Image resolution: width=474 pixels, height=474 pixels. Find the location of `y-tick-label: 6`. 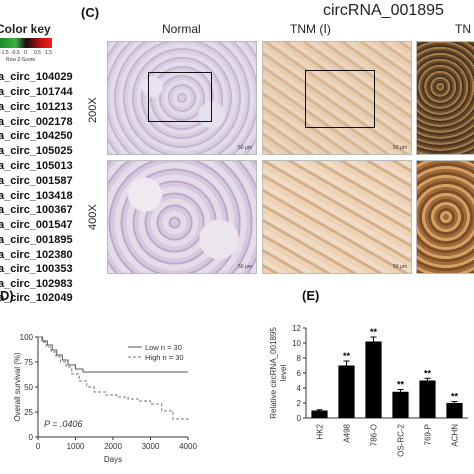

y-tick-label: 6 is located at coordinates (299, 373).